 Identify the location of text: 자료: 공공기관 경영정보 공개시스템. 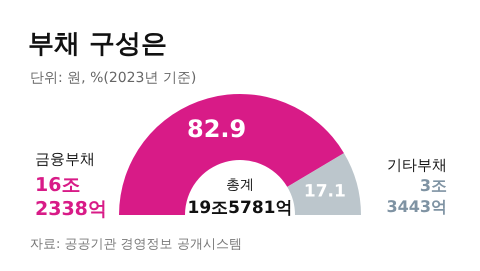
(136, 244).